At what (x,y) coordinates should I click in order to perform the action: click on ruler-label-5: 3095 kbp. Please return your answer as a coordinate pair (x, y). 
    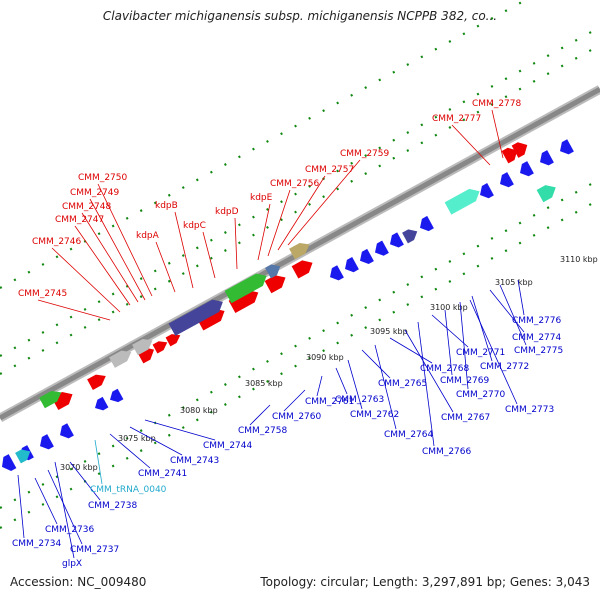
    Looking at the image, I should click on (389, 331).